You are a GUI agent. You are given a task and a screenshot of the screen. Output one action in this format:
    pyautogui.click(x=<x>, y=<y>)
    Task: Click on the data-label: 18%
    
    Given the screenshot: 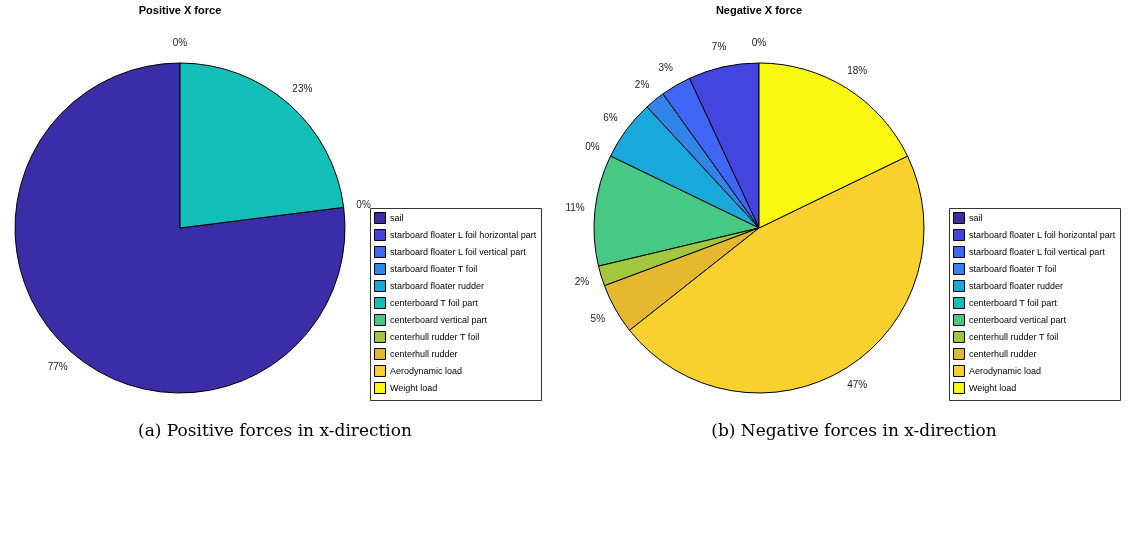 What is the action you would take?
    pyautogui.click(x=857, y=71)
    